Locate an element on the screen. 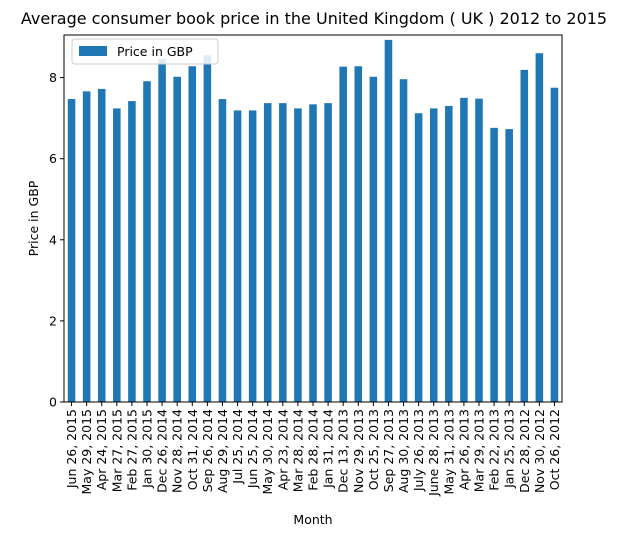  legend-box is located at coordinates (145, 51).